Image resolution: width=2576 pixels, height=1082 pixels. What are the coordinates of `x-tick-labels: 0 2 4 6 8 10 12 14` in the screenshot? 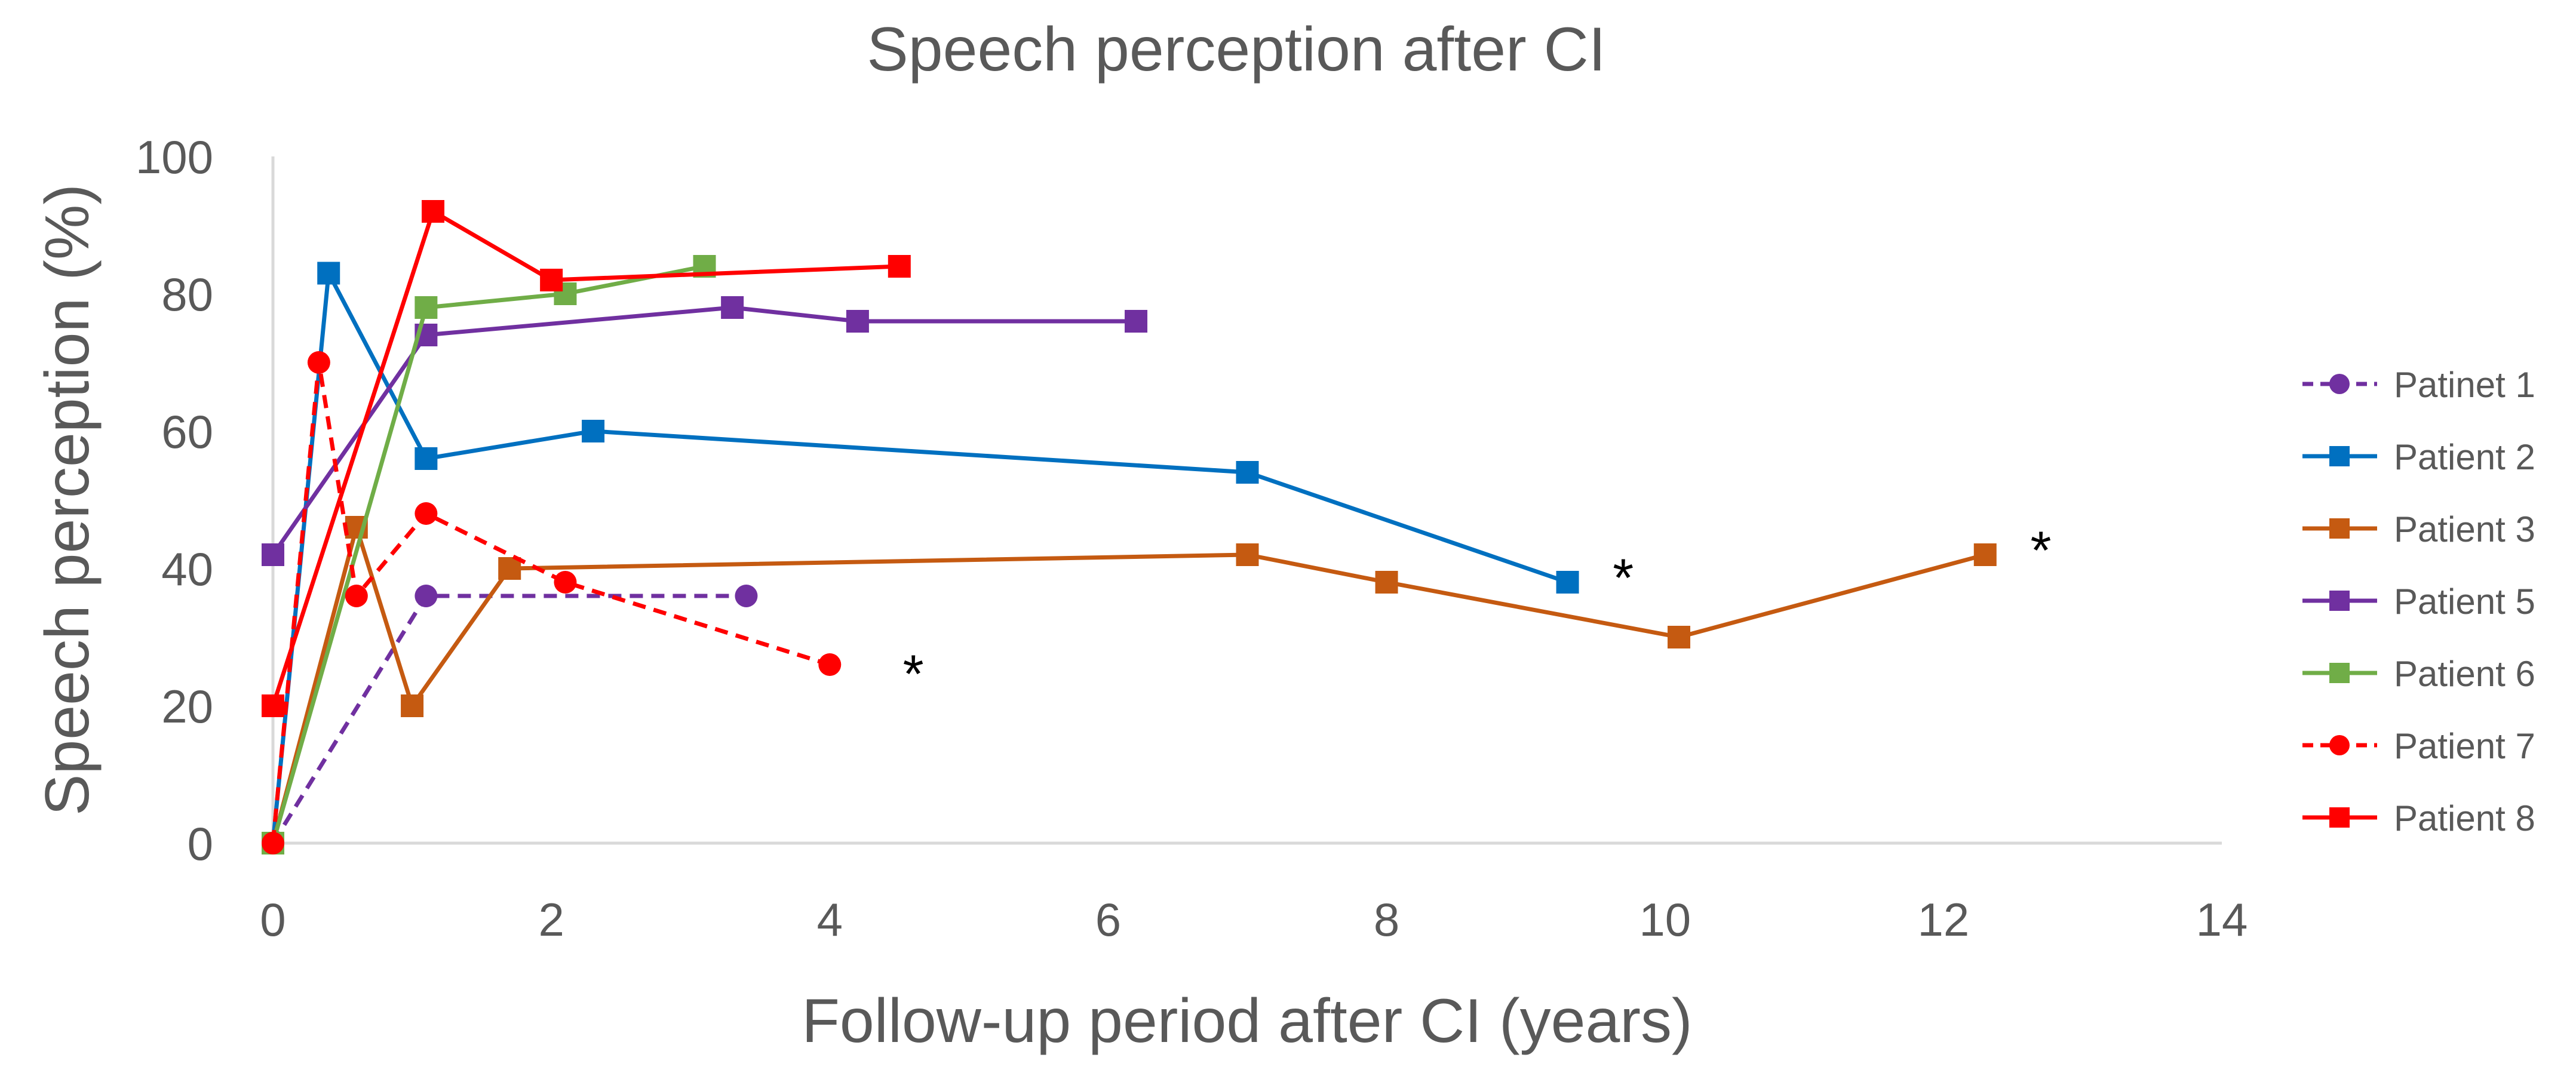 It's located at (1254, 920).